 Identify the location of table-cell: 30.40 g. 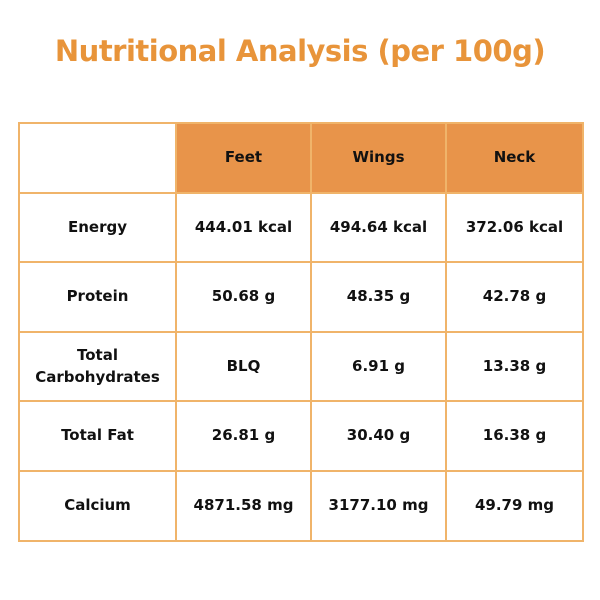
(378, 436).